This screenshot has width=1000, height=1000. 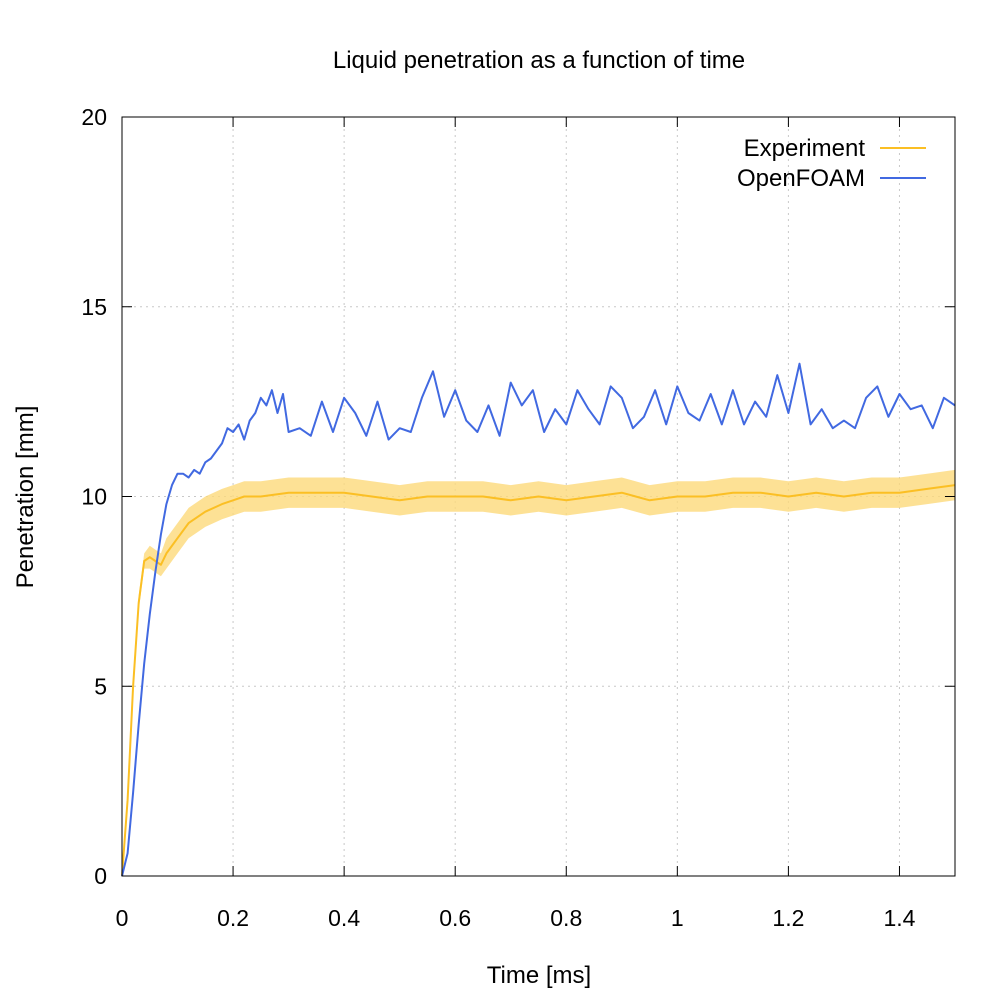 I want to click on y-tick-label: 20, so click(x=94, y=117).